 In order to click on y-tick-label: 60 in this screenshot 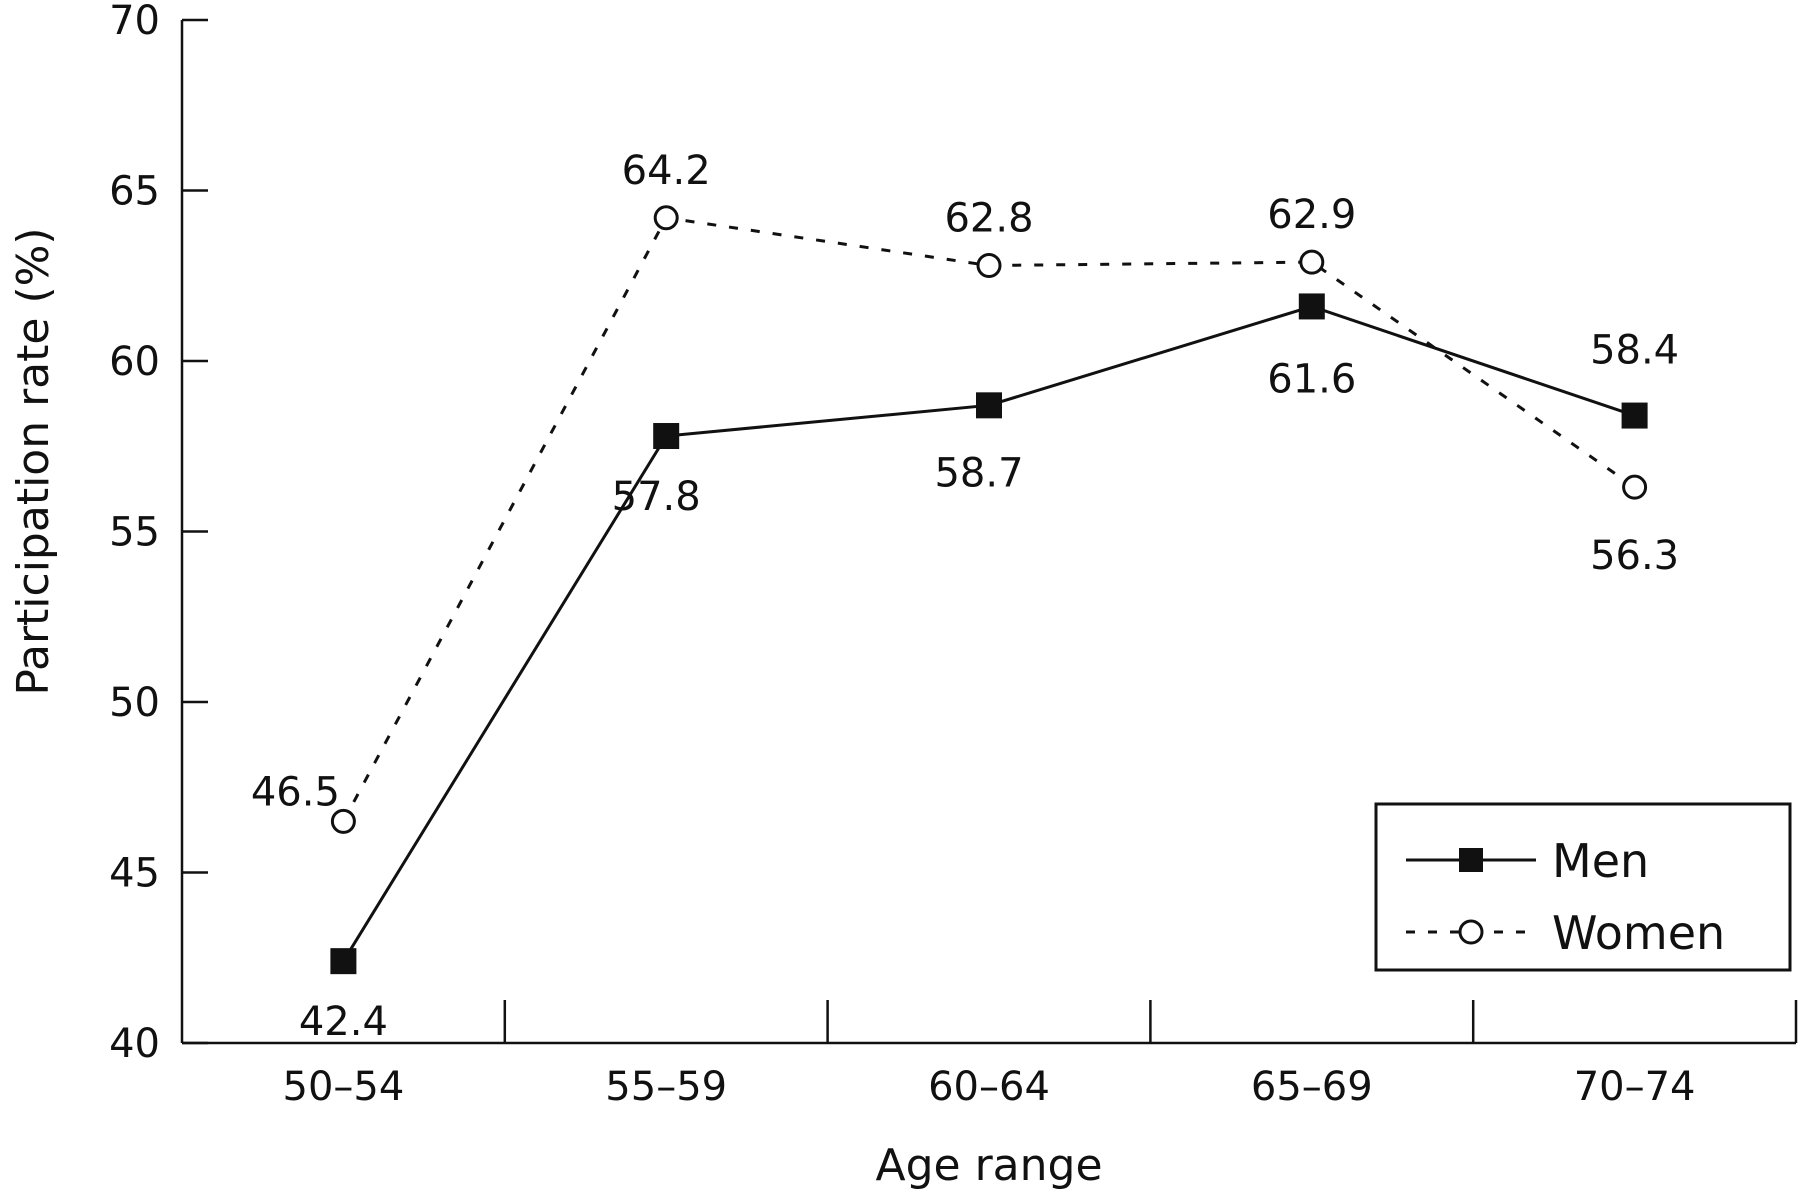, I will do `click(134, 362)`.